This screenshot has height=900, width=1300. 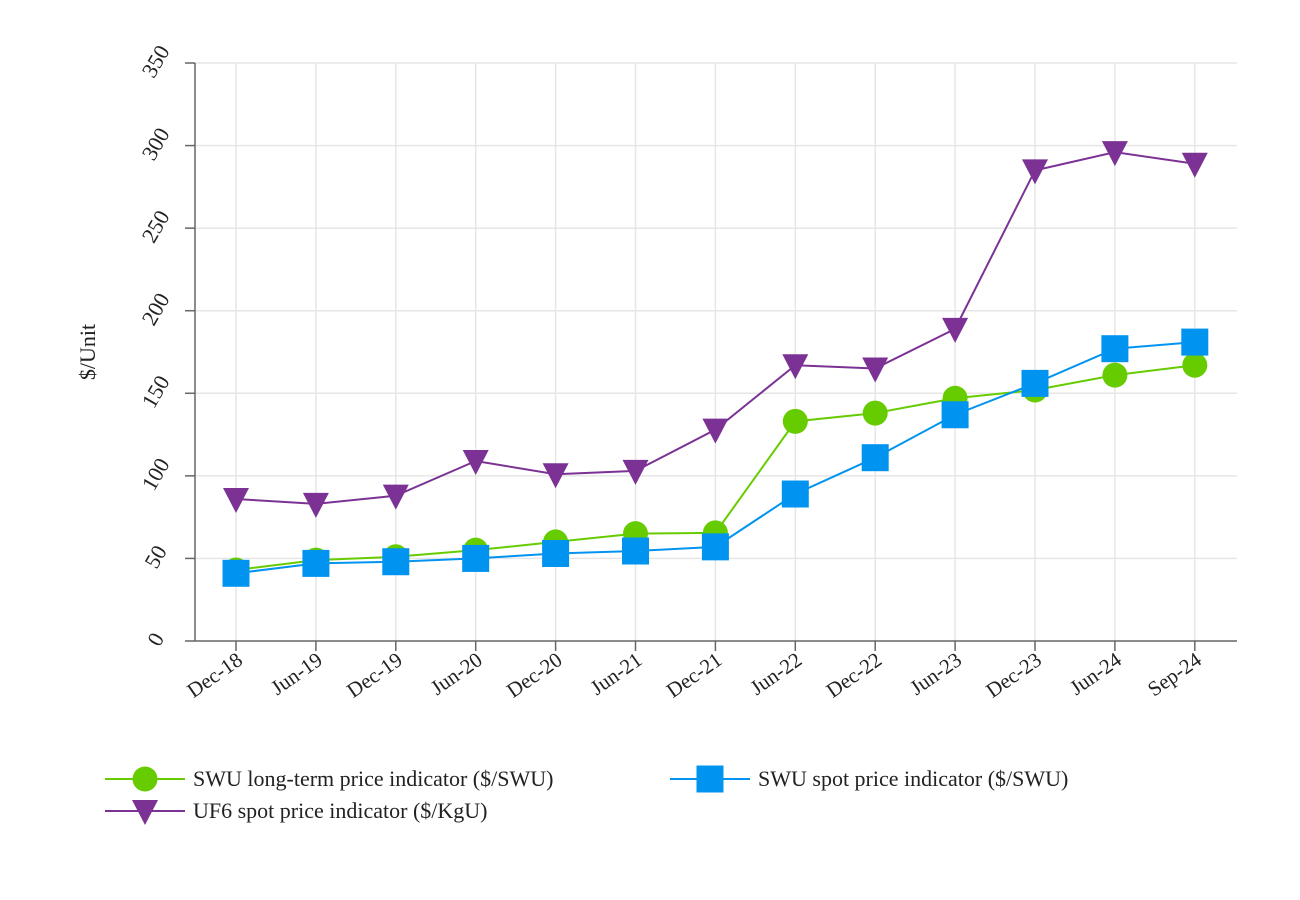 What do you see at coordinates (155, 391) in the screenshot?
I see `y-tick-label: 150` at bounding box center [155, 391].